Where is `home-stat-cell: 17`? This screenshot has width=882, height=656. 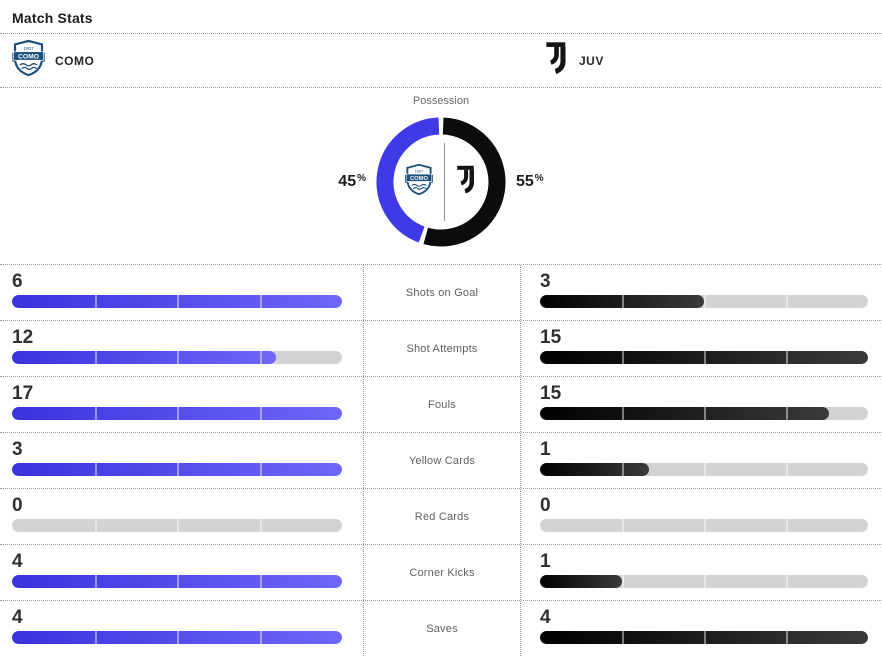
home-stat-cell: 17 is located at coordinates (181, 404).